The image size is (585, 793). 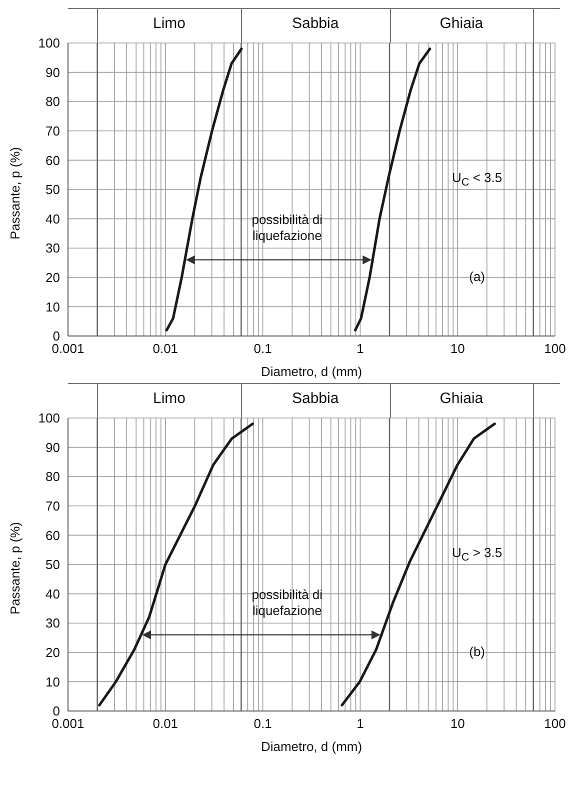 What do you see at coordinates (477, 555) in the screenshot?
I see `annotation: U$_{C}$ > 3.5` at bounding box center [477, 555].